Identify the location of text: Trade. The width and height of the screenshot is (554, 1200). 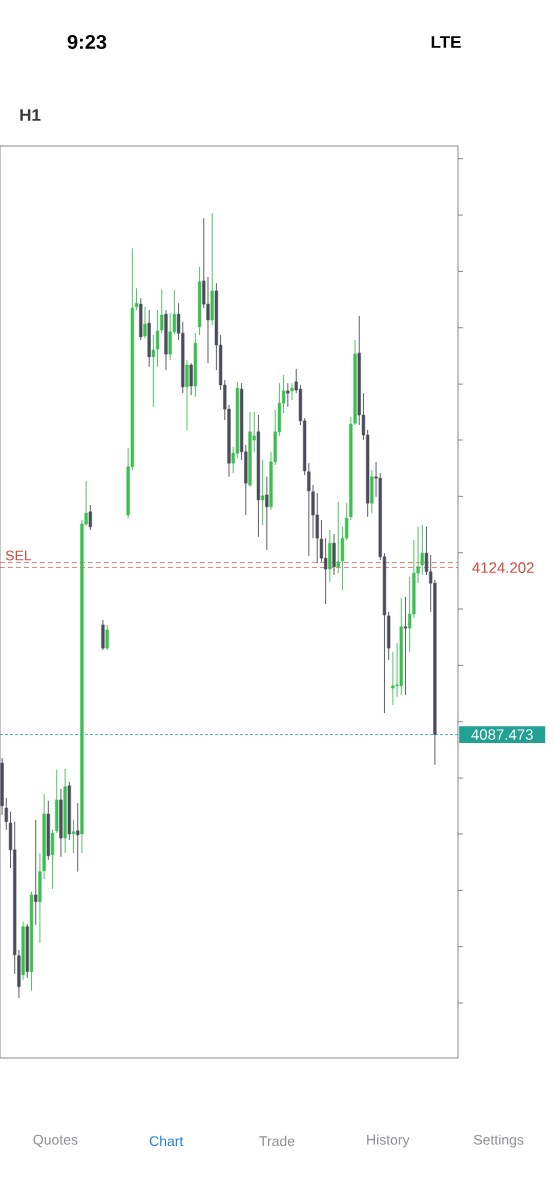
(277, 1141).